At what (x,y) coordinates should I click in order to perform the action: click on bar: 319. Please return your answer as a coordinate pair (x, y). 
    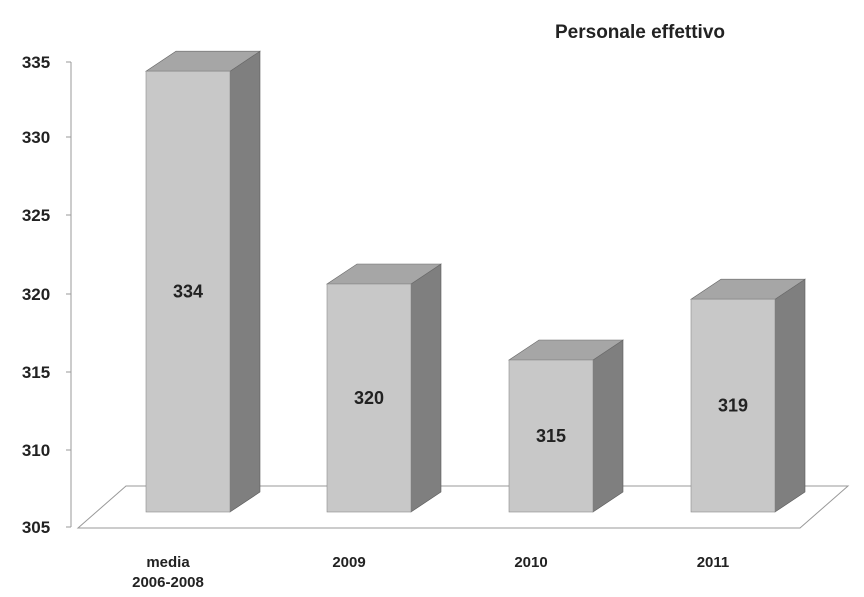
    Looking at the image, I should click on (748, 395).